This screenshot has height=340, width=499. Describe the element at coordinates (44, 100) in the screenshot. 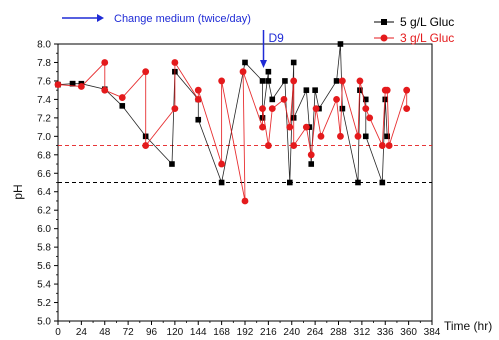

I see `y-tick-label: 7.4` at that location.